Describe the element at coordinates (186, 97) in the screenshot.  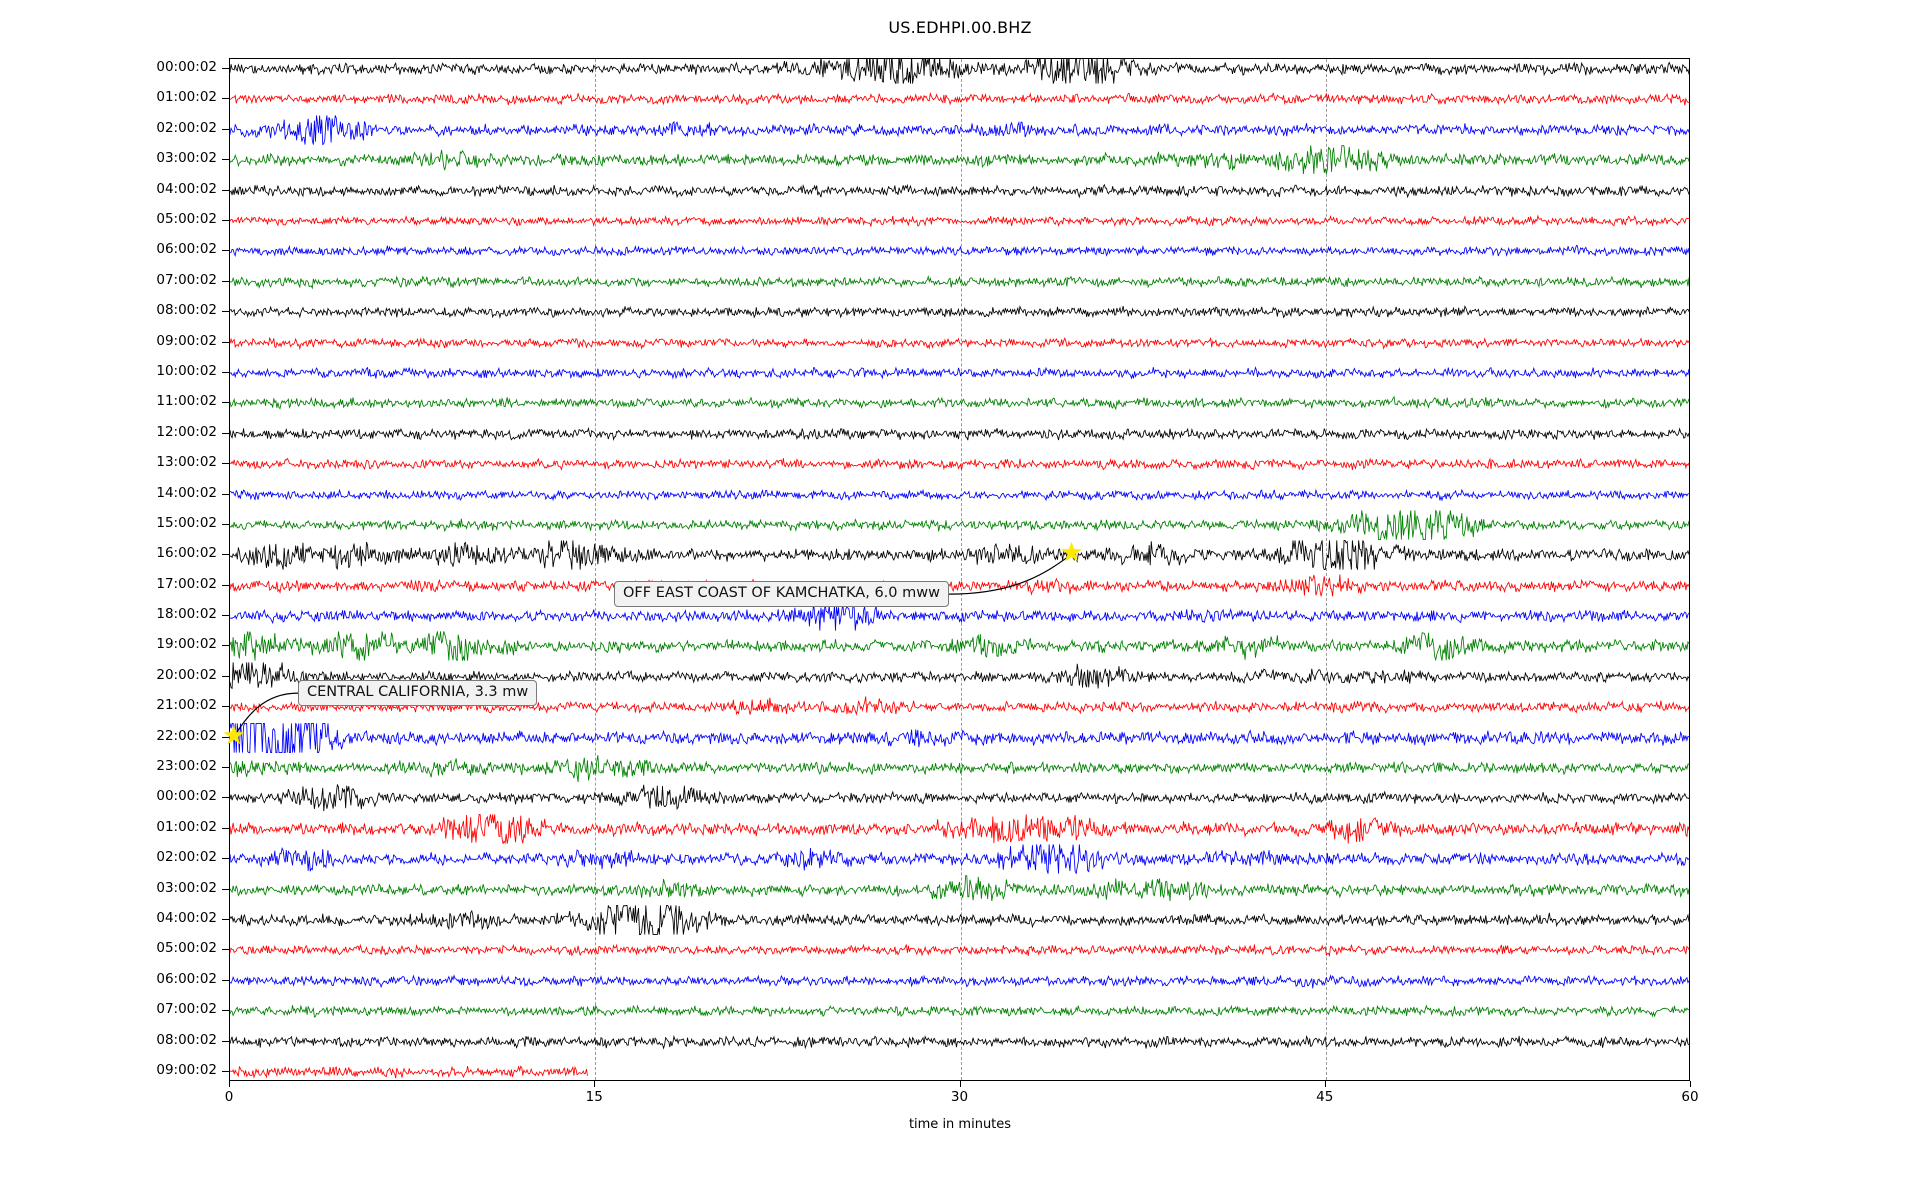
I see `y-axis-tick-label: 01:00:02` at that location.